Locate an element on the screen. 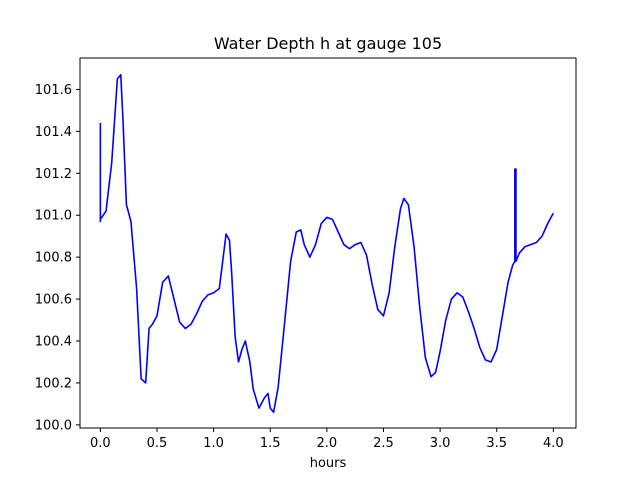 Image resolution: width=640 pixels, height=480 pixels. x-tick-label: 3.0 is located at coordinates (440, 443).